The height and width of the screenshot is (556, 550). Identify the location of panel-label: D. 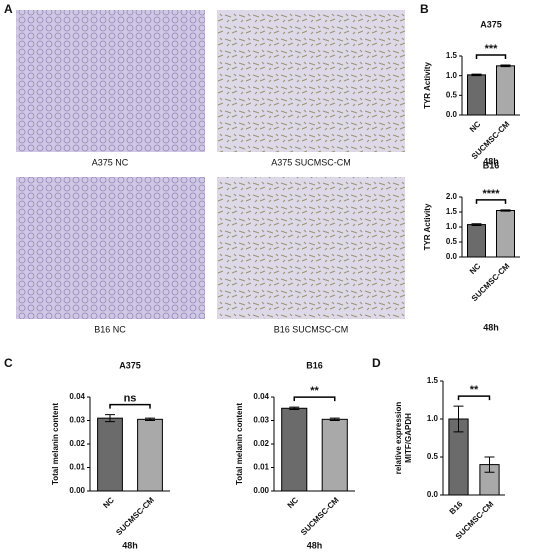
(376, 363).